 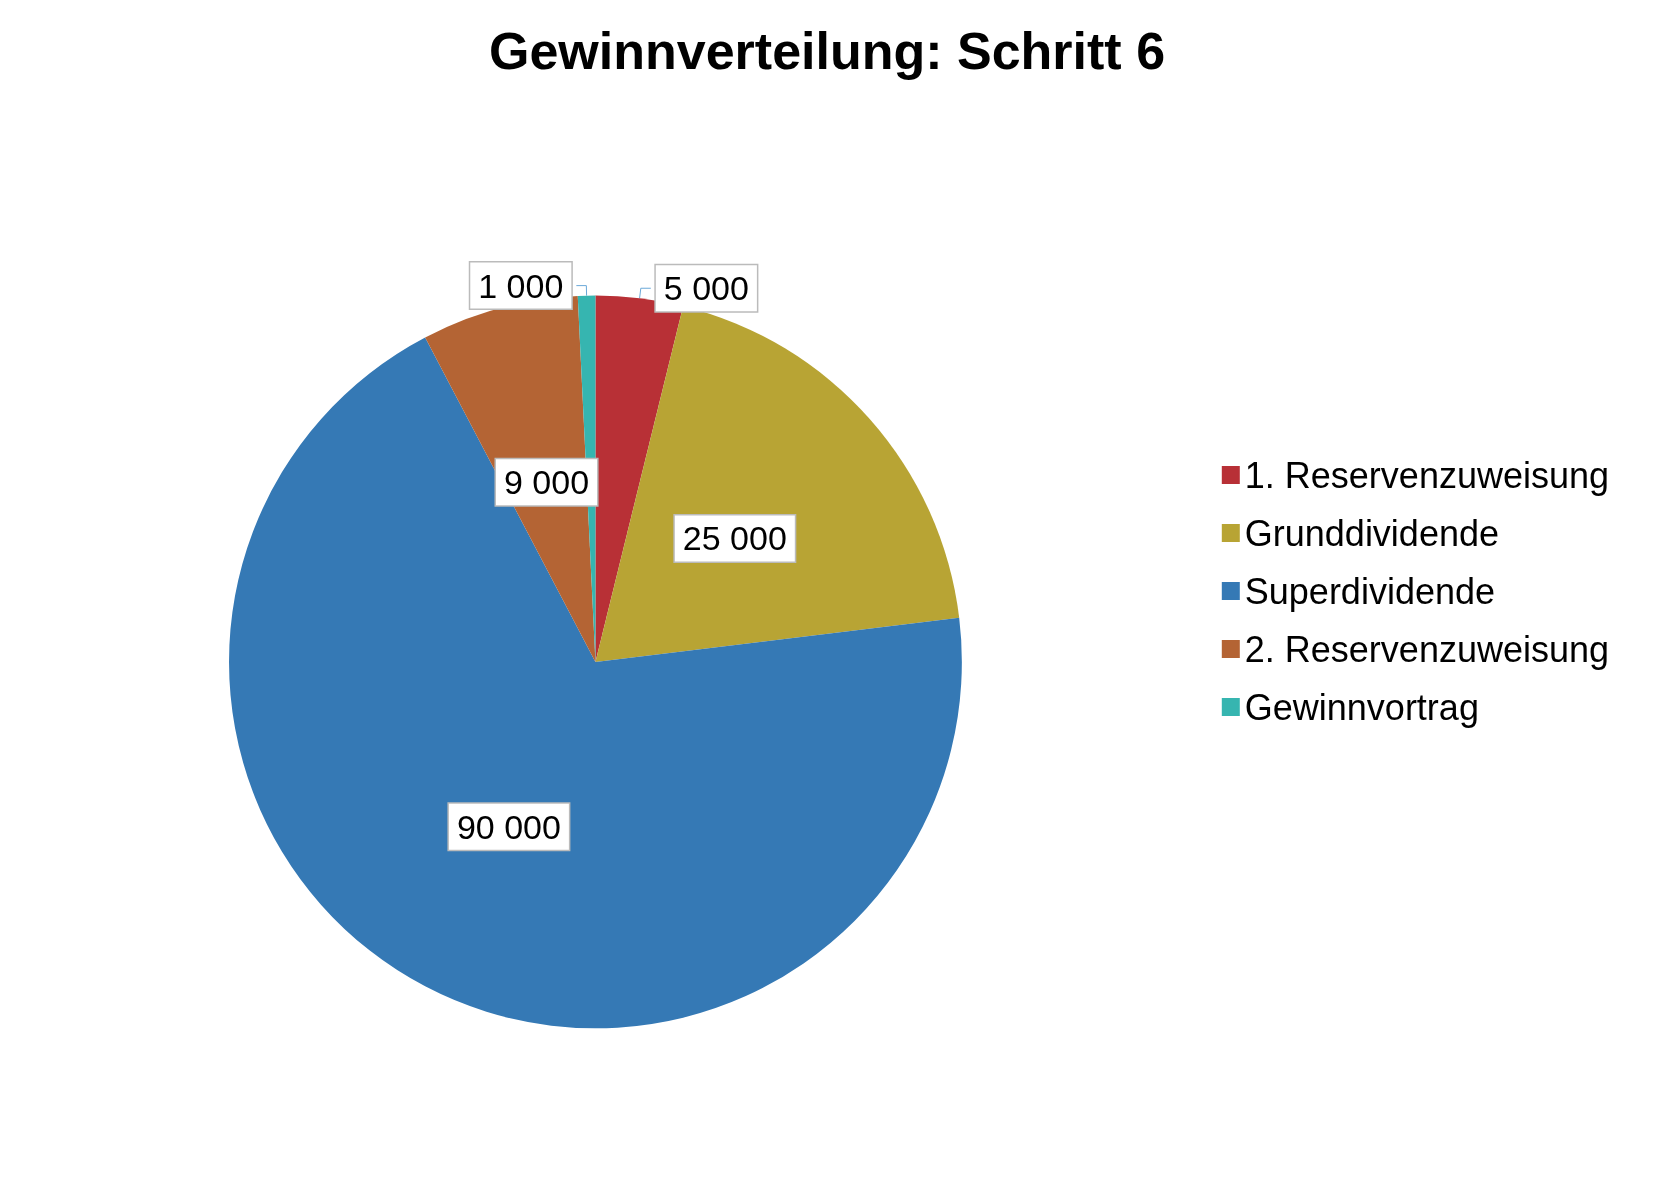 What do you see at coordinates (1426, 475) in the screenshot?
I see `legend-label: 1. Reservenzuweisung` at bounding box center [1426, 475].